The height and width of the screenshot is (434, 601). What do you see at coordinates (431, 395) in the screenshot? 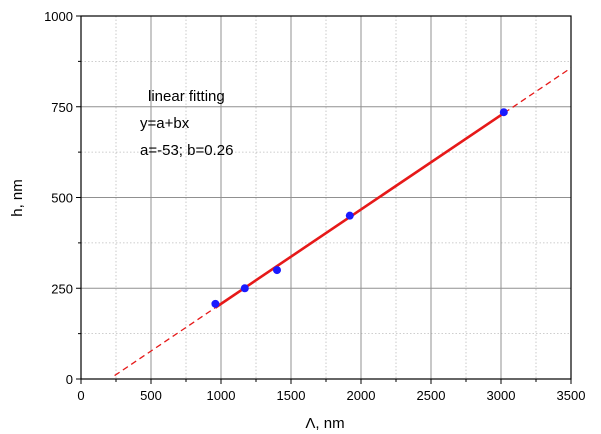
I see `x-tick-label: 2500` at bounding box center [431, 395].